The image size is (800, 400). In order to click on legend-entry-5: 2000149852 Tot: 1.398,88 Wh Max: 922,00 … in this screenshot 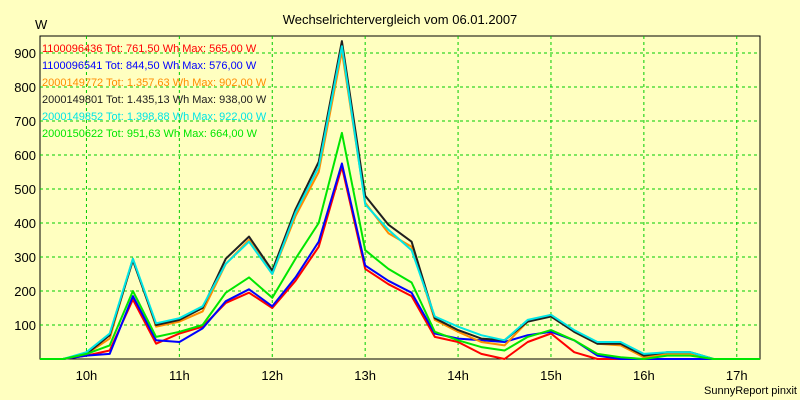, I will do `click(154, 117)`.